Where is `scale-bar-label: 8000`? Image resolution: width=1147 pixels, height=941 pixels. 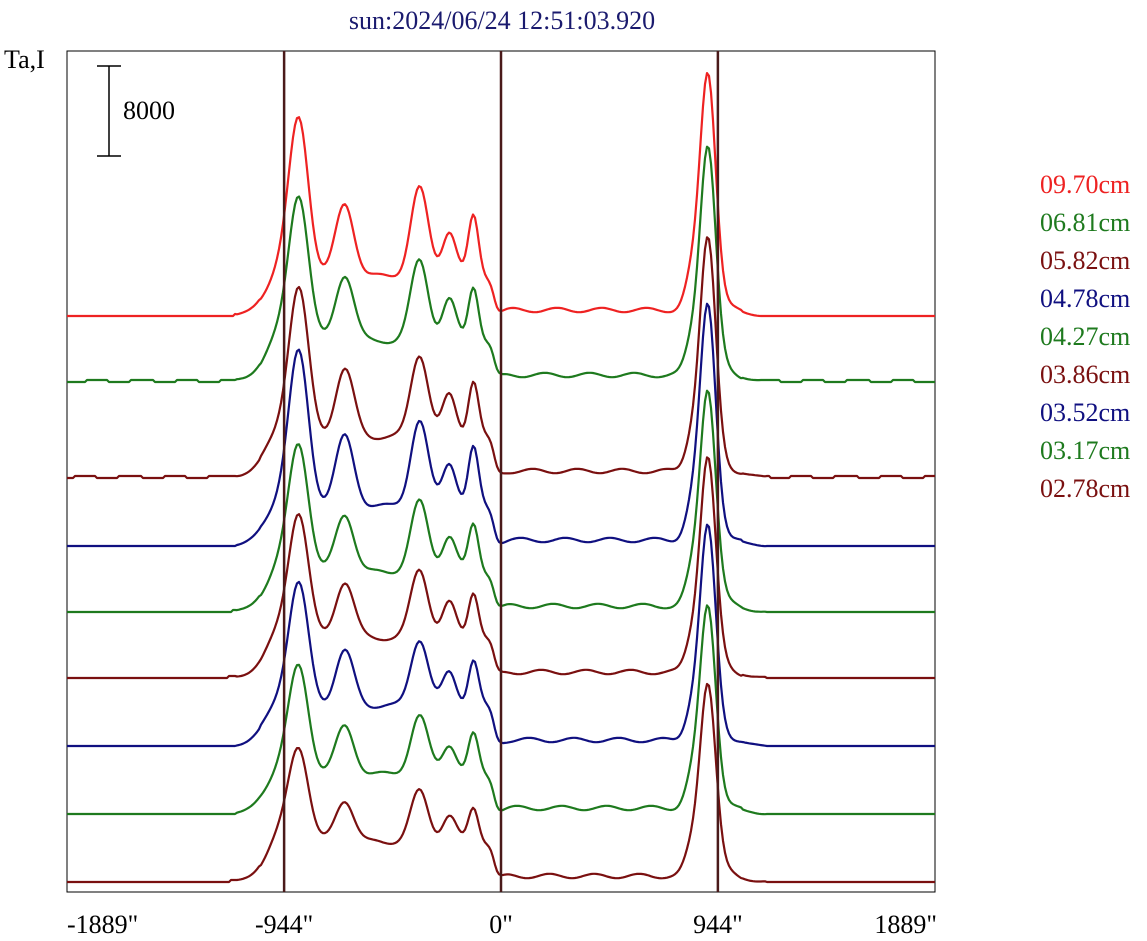 scale-bar-label: 8000 is located at coordinates (149, 110).